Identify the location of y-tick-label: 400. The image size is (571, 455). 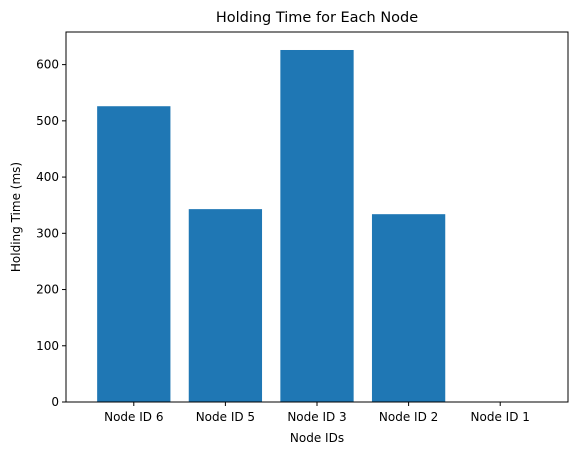
(47, 177).